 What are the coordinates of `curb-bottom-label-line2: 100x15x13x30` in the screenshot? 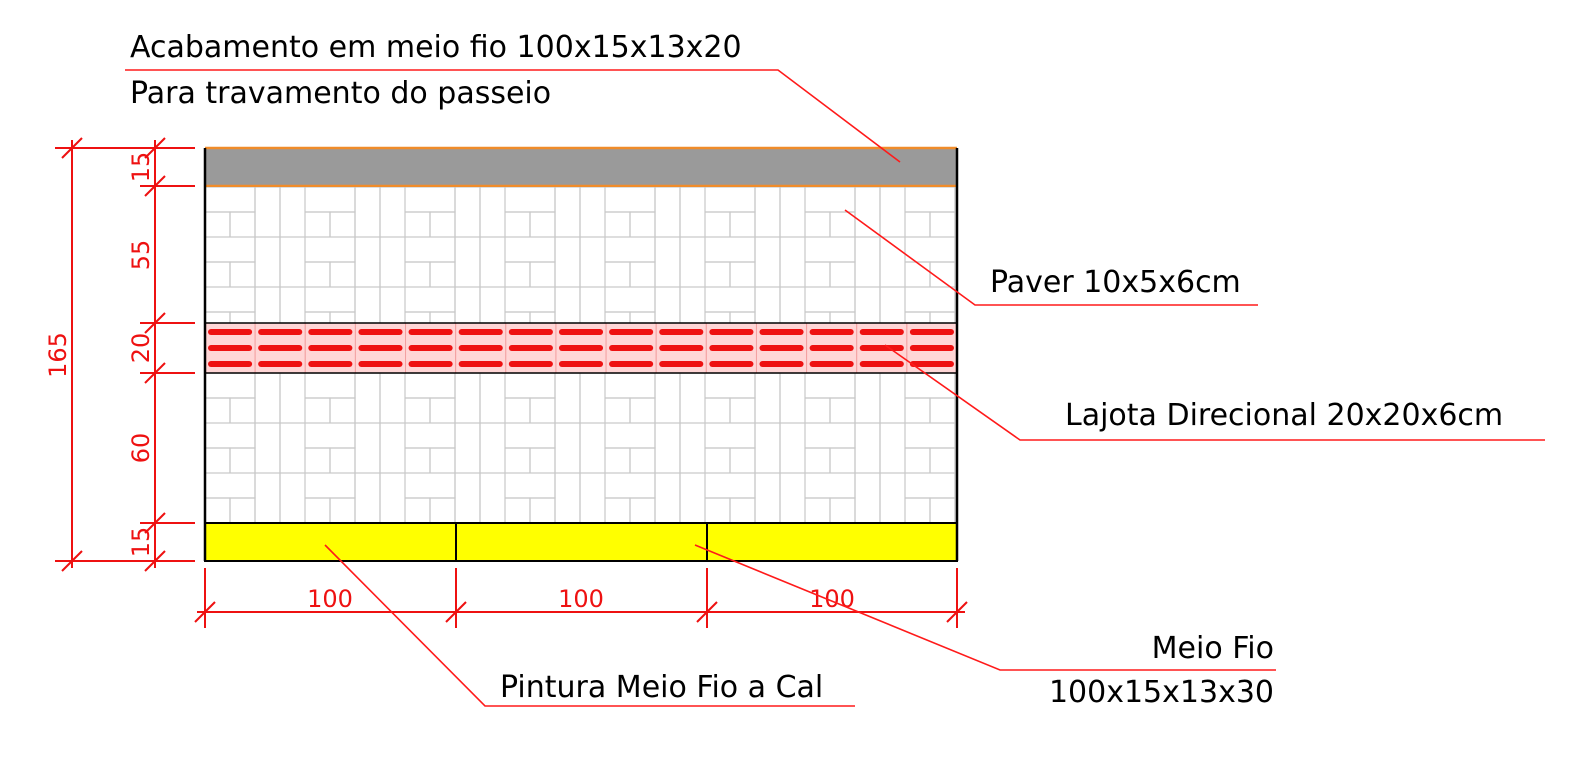 It's located at (1161, 692).